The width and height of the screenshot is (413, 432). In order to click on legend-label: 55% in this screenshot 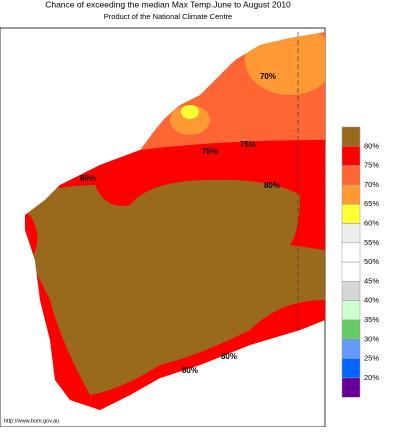, I will do `click(371, 242)`.